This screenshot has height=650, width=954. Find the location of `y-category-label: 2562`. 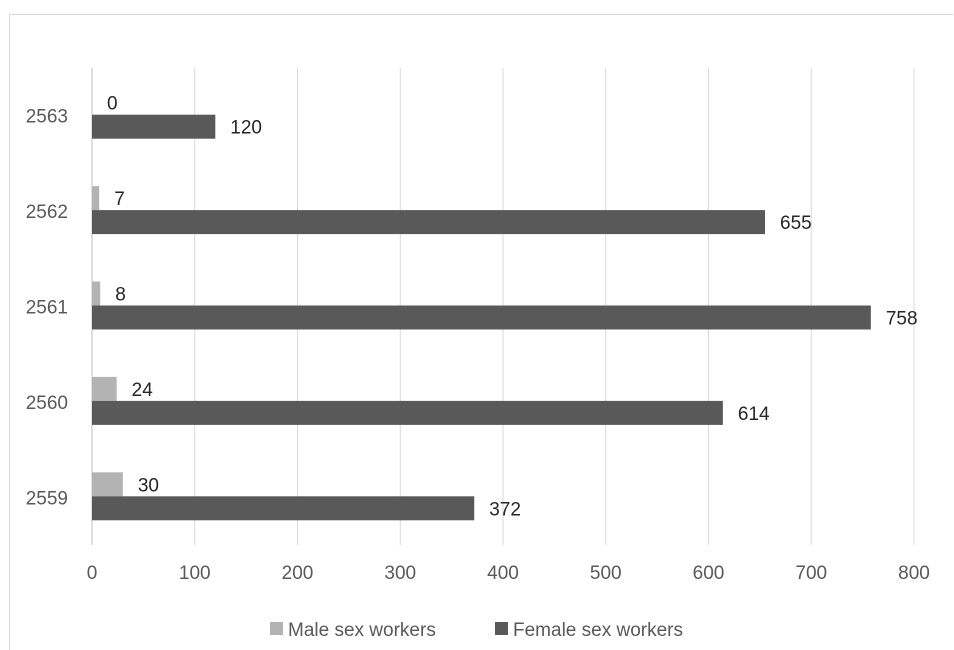

y-category-label: 2562 is located at coordinates (47, 212).